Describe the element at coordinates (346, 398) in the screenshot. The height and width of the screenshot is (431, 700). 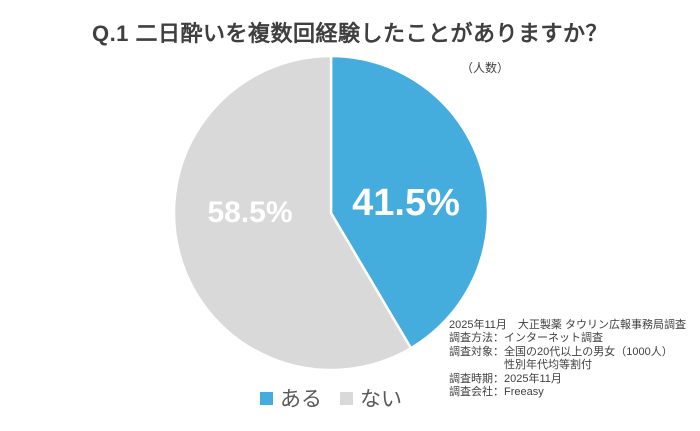
I see `legend-swatch-nai` at that location.